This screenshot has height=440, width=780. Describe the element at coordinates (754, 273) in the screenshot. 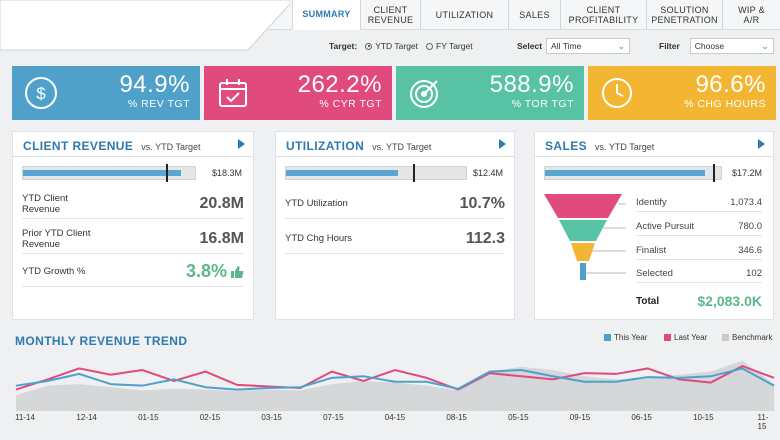

I see `funnel-value: 102` at that location.